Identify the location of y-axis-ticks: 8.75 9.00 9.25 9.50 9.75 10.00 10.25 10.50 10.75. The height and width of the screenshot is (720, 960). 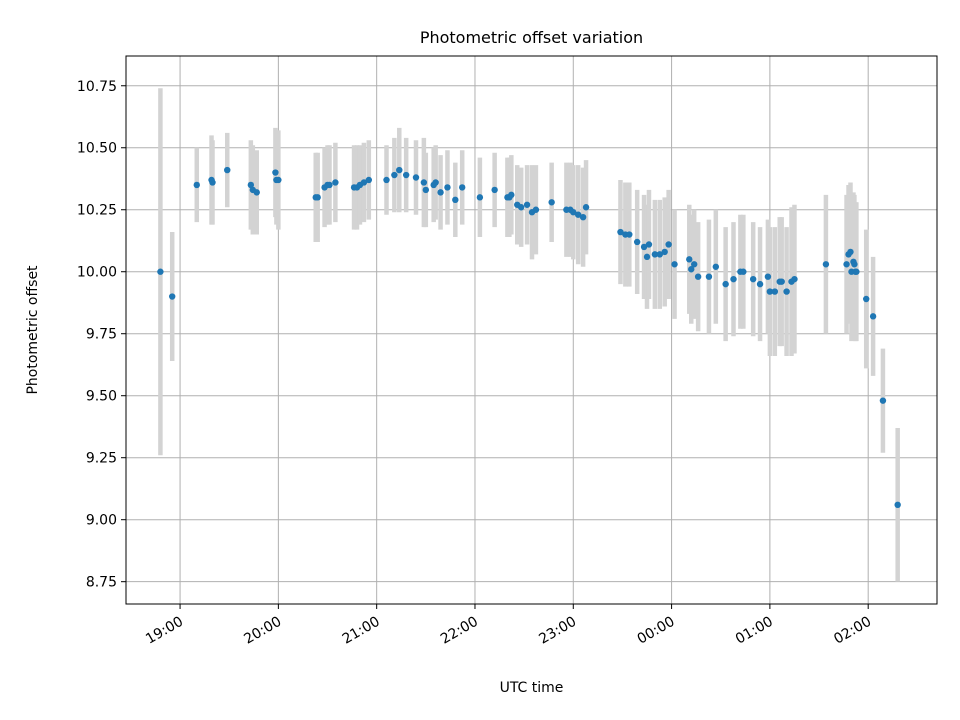
(101, 335).